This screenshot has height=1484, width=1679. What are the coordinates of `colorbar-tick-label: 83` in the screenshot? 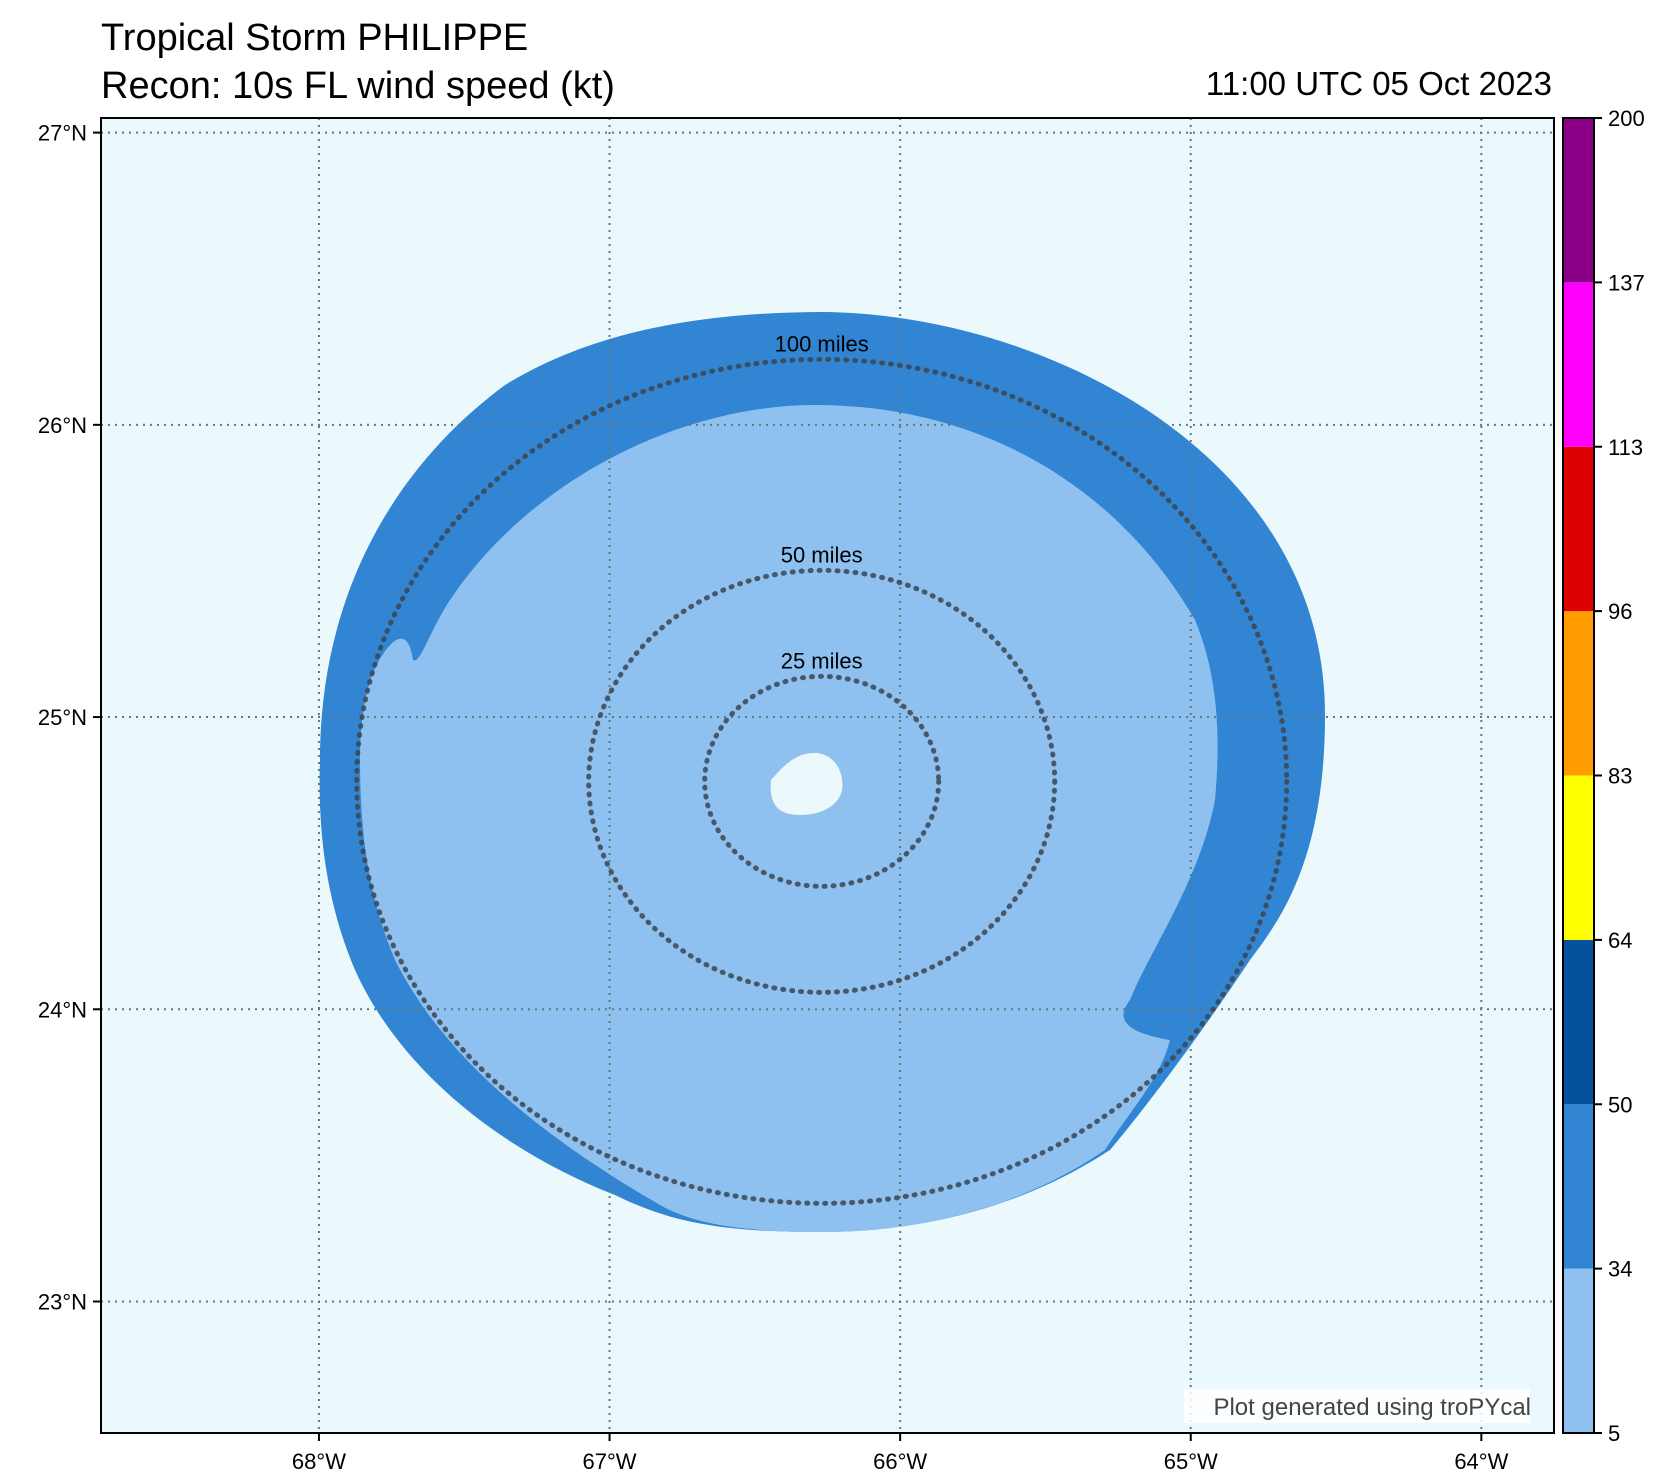 It's located at (1620, 776).